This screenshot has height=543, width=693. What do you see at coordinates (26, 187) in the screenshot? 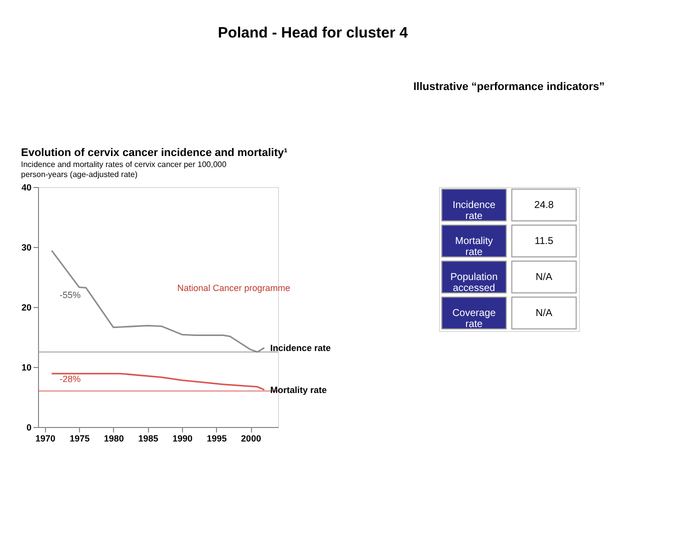
I see `y-tick-label: 40` at bounding box center [26, 187].